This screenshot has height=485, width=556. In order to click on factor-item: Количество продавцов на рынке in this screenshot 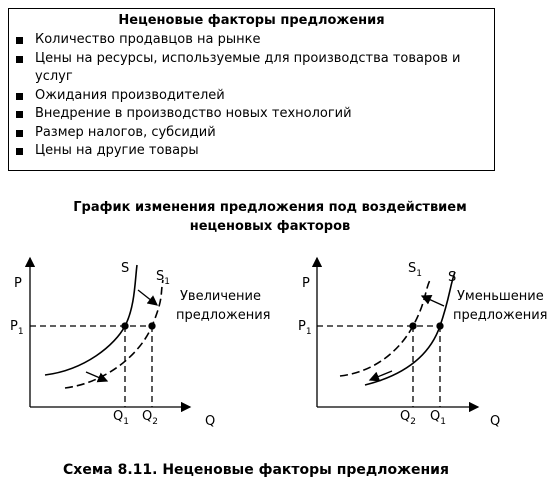, I will do `click(245, 40)`.